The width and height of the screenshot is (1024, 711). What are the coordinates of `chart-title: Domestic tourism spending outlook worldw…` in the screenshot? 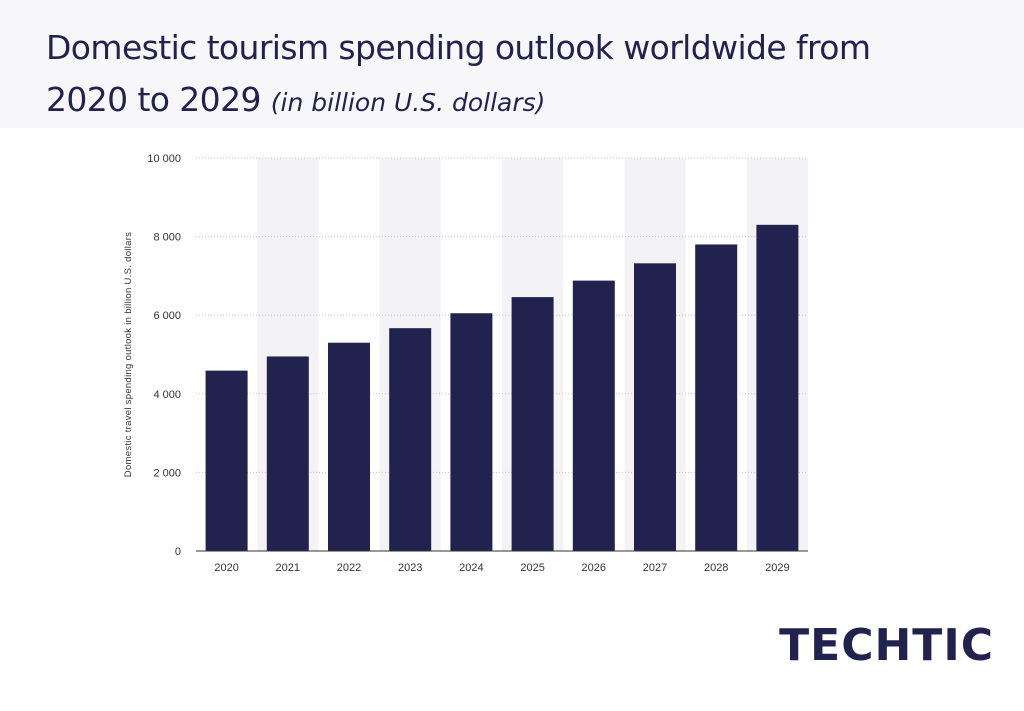 It's located at (496, 75).